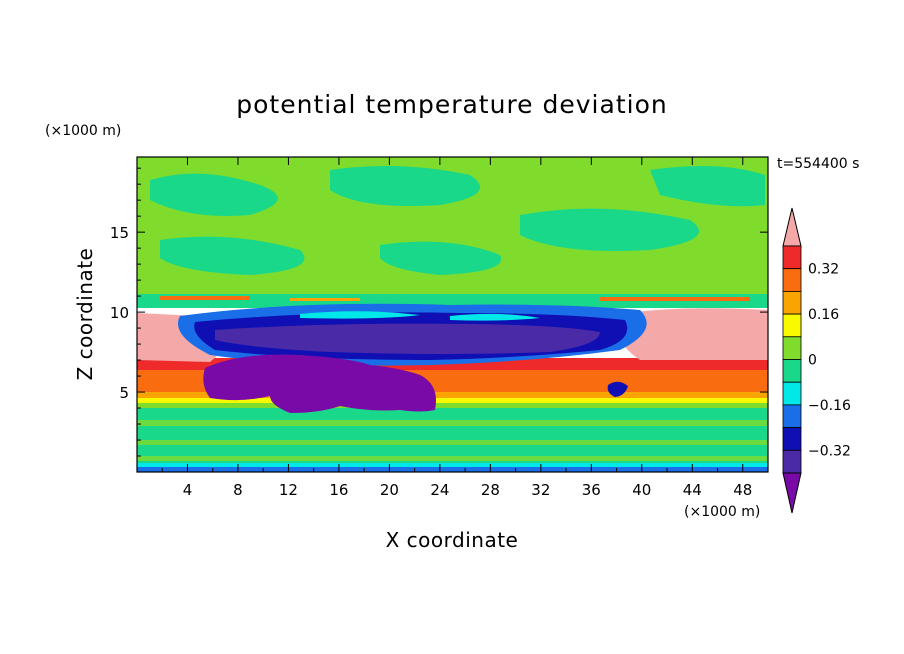 Image resolution: width=904 pixels, height=654 pixels. What do you see at coordinates (319, 383) in the screenshot?
I see `cold-core` at bounding box center [319, 383].